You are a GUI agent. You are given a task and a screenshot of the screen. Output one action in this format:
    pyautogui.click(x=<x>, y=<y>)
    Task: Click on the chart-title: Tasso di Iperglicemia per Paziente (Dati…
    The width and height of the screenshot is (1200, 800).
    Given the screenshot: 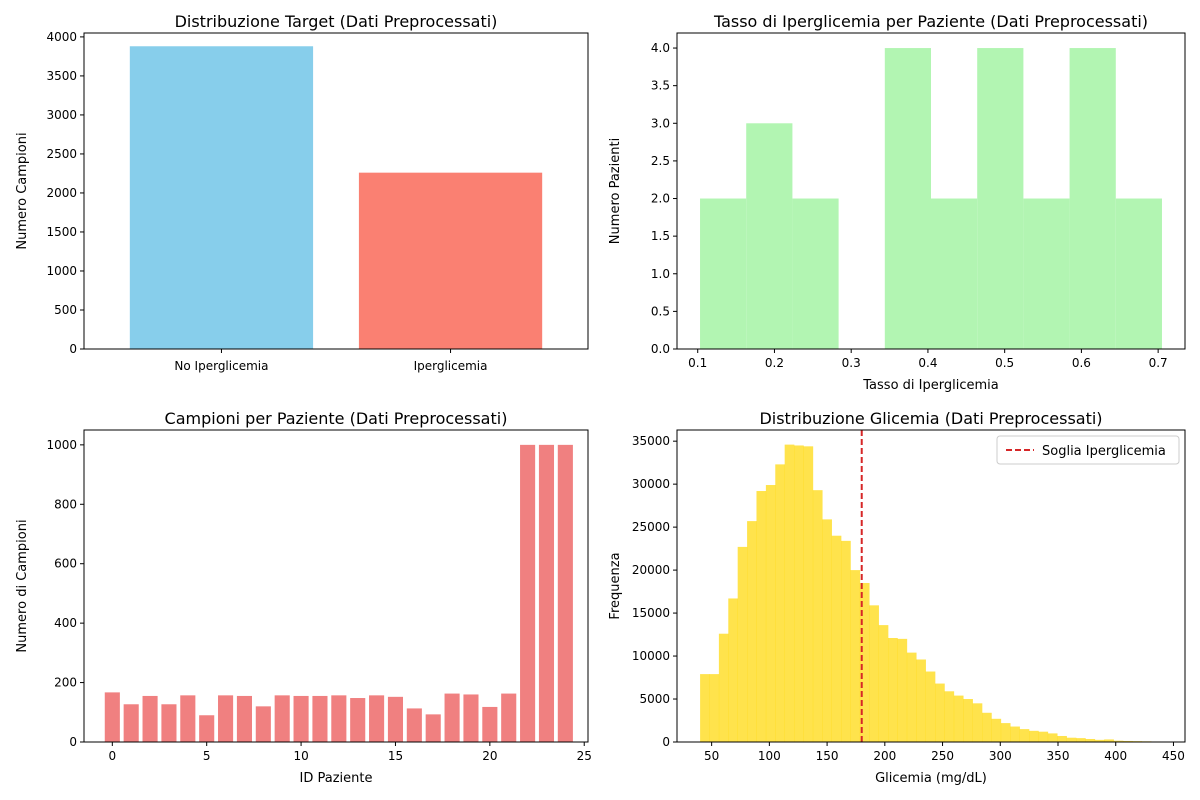 What is the action you would take?
    pyautogui.click(x=930, y=21)
    